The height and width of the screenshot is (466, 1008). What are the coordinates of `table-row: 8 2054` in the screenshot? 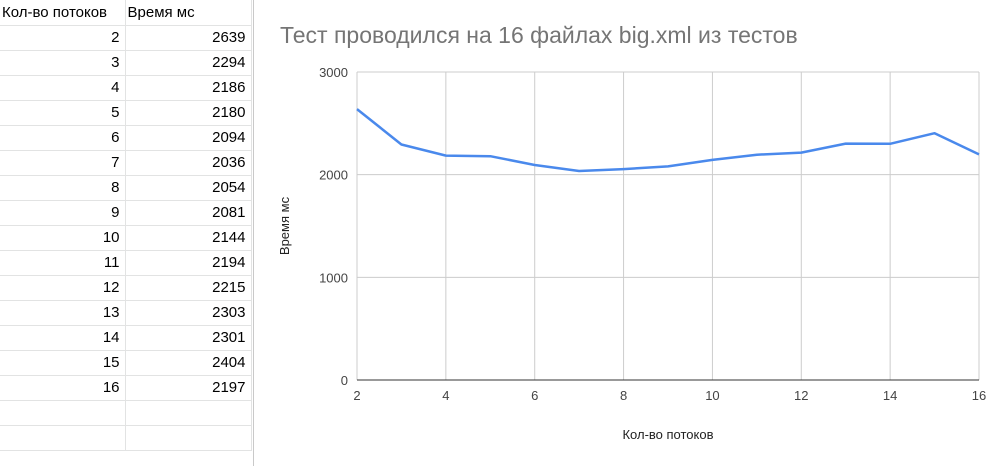 It's located at (126, 188).